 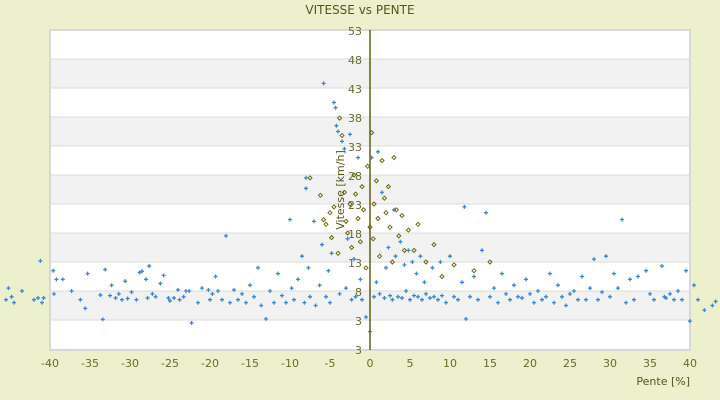 I want to click on x-tick-label: 40, so click(x=690, y=363).